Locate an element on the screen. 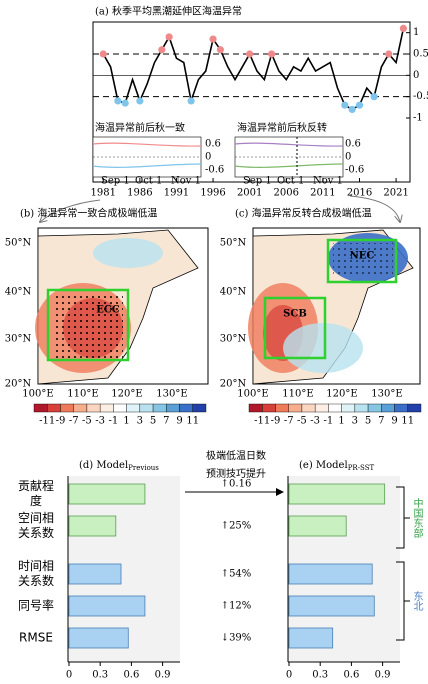 The height and width of the screenshot is (684, 428). x-tick-label: 1991 is located at coordinates (176, 193).